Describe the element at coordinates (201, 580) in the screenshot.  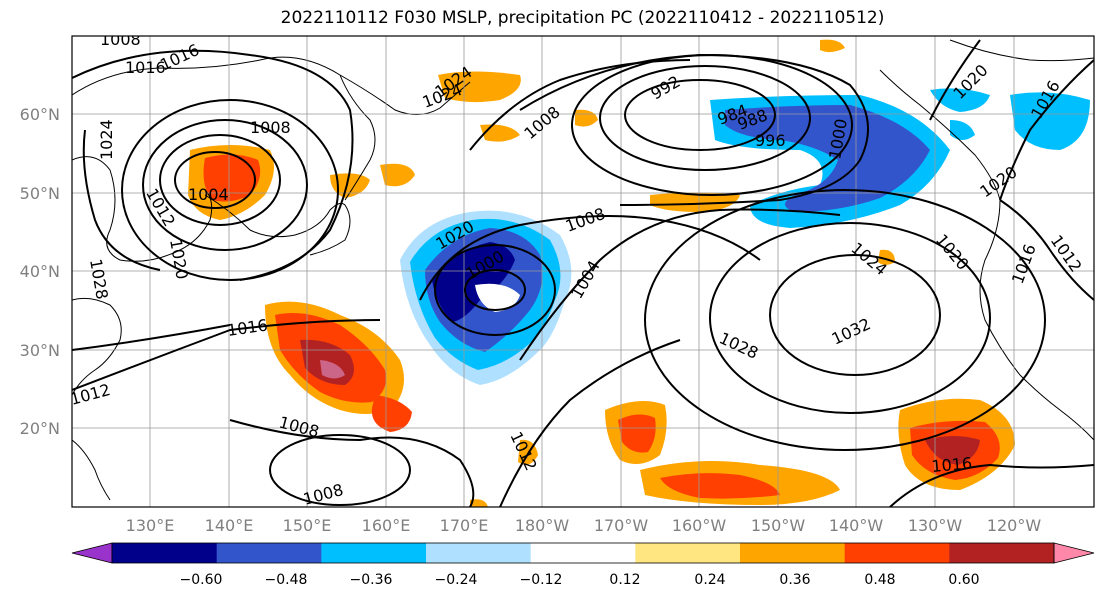
I see `colorbar-tick-label: −0.60` at that location.